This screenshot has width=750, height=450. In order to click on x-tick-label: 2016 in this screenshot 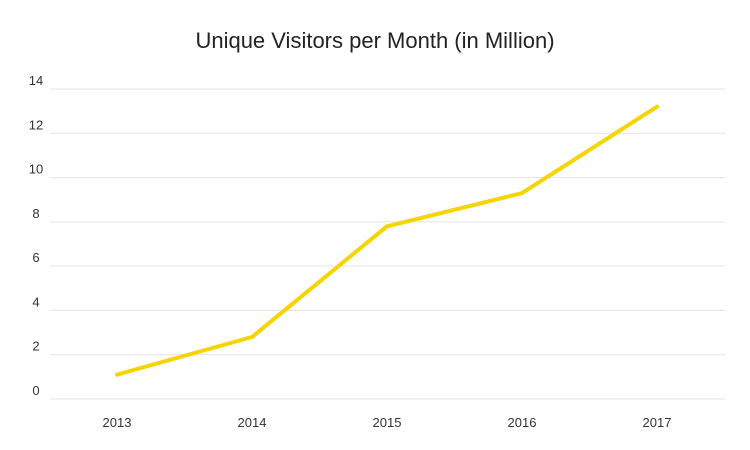, I will do `click(522, 422)`.